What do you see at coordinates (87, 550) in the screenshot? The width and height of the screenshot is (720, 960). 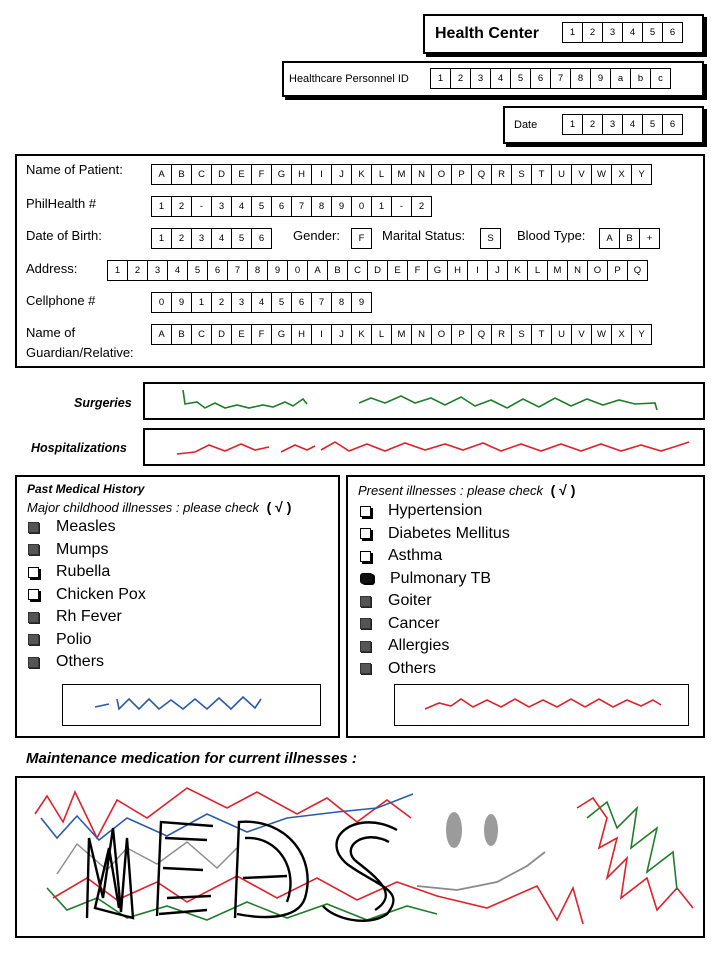 I see `checklist-item: Mumps` at bounding box center [87, 550].